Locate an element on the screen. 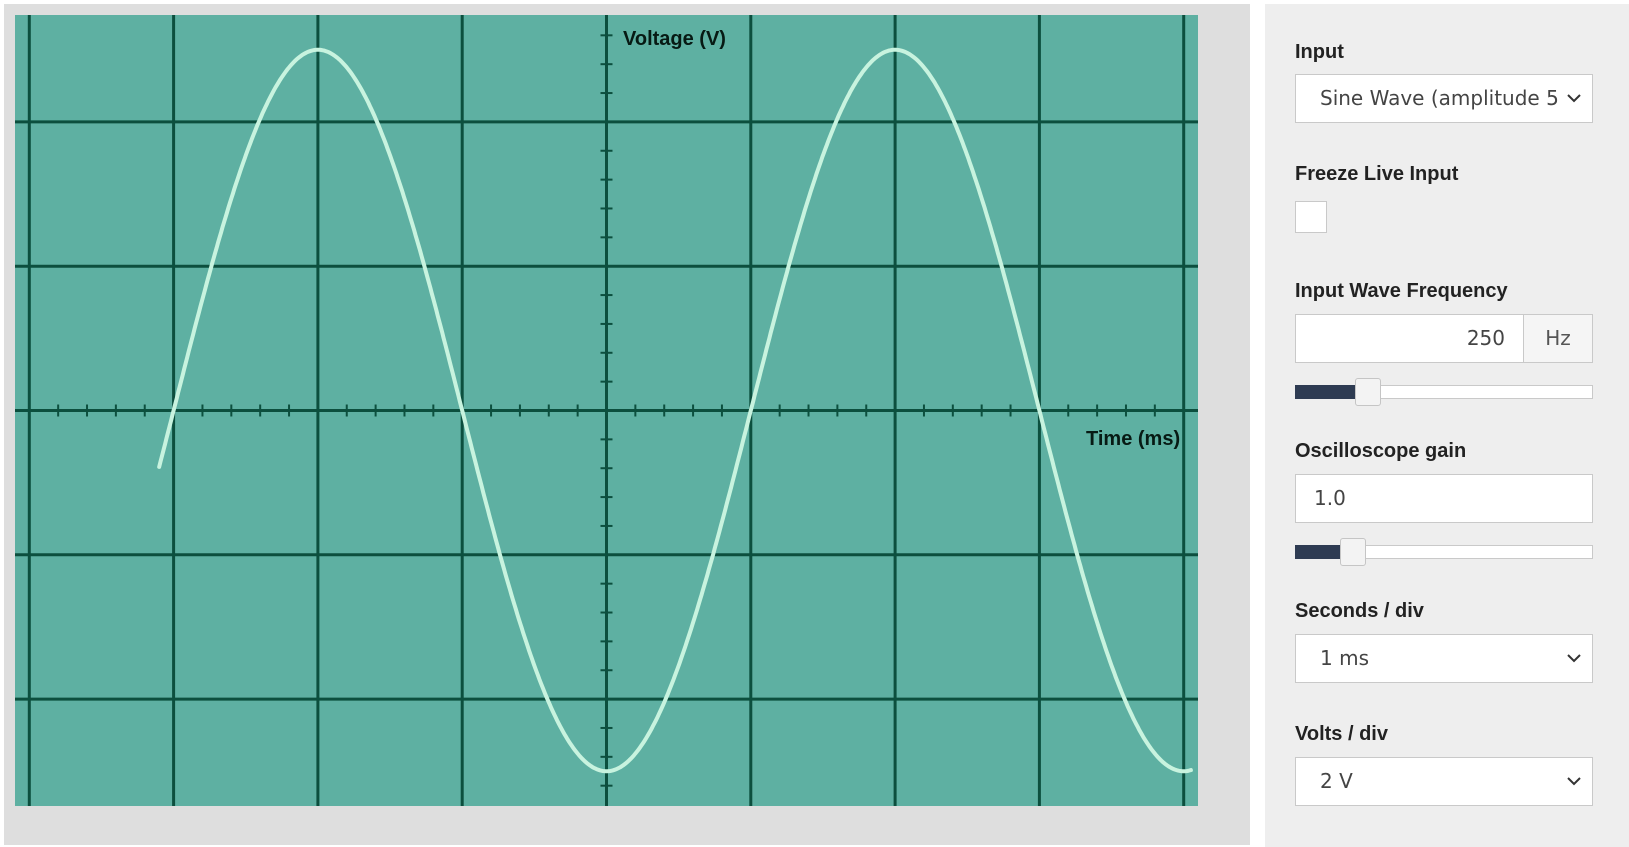  freeze-checkbox is located at coordinates (1311, 217).